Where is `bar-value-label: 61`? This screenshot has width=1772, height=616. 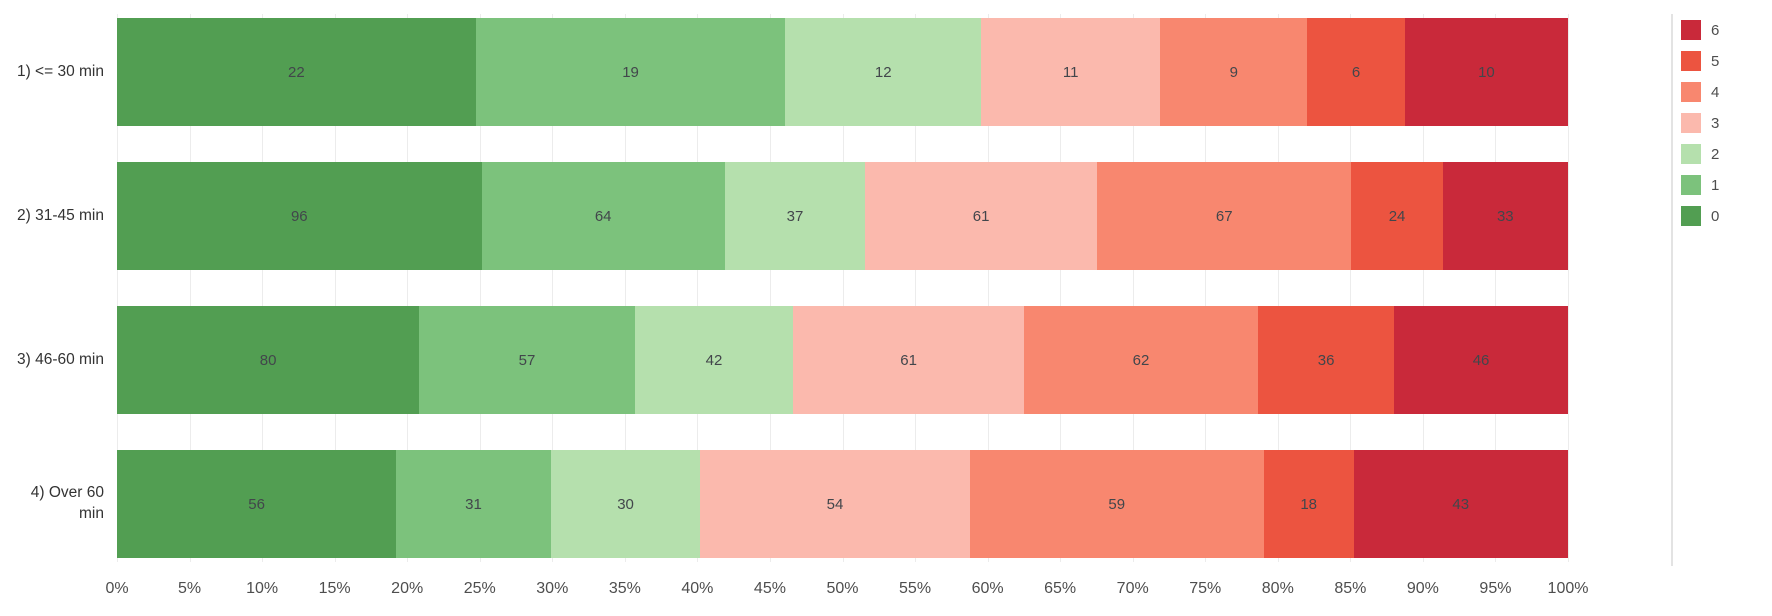 bar-value-label: 61 is located at coordinates (981, 216).